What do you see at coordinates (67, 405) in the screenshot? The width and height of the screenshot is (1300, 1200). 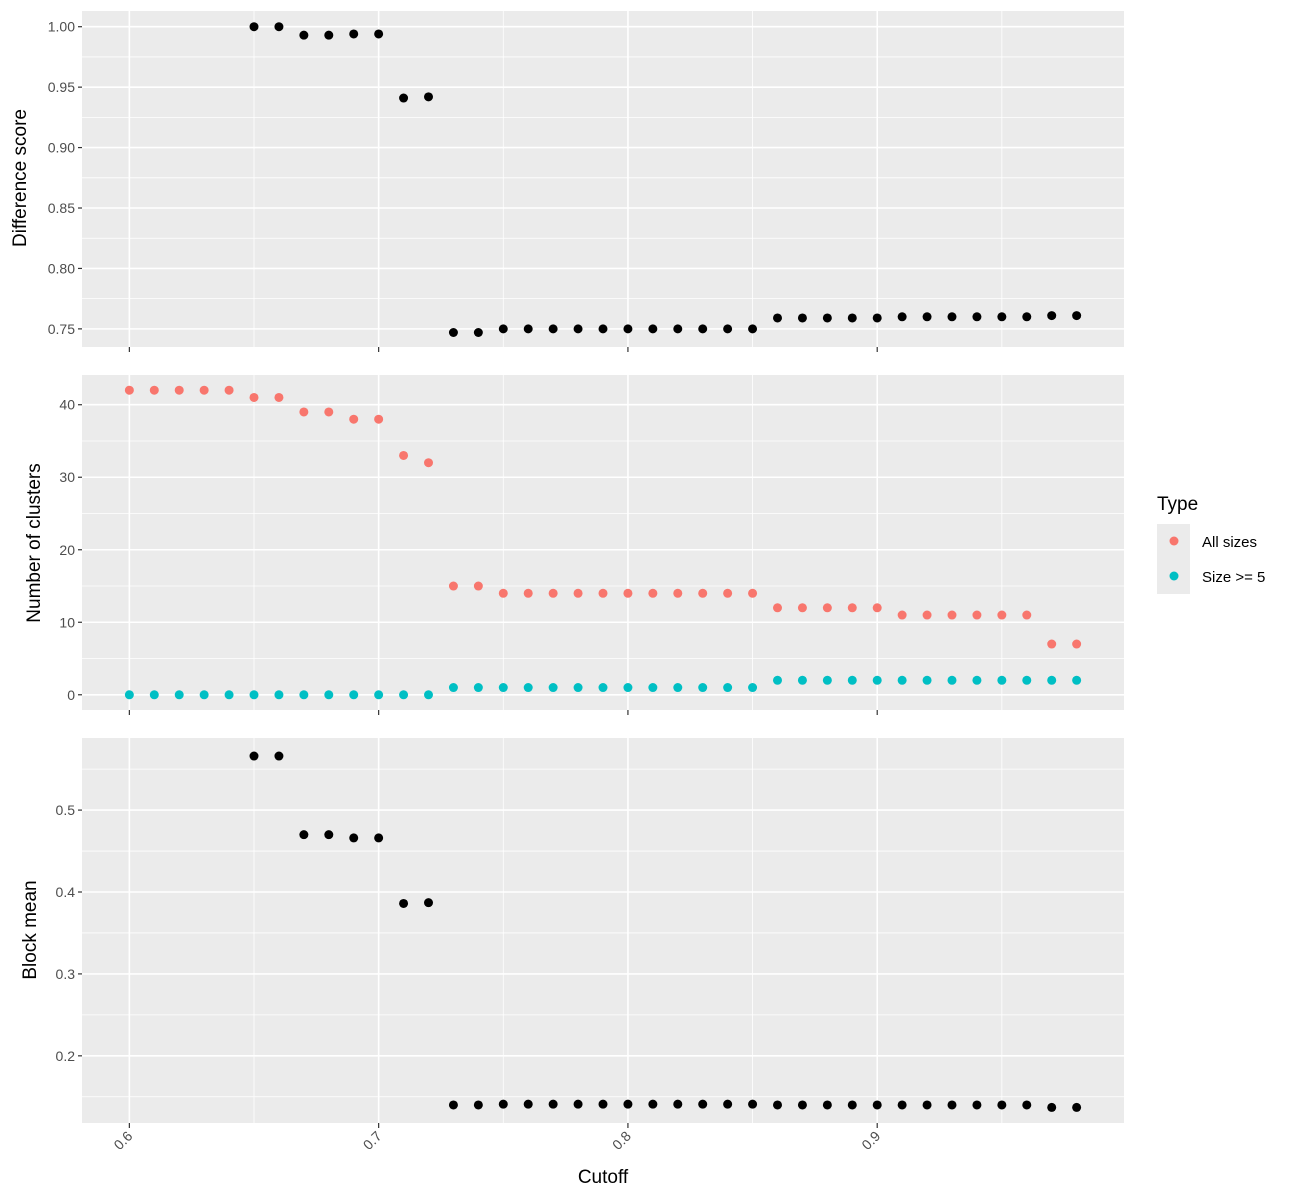 I see `y-tick-label: 40` at bounding box center [67, 405].